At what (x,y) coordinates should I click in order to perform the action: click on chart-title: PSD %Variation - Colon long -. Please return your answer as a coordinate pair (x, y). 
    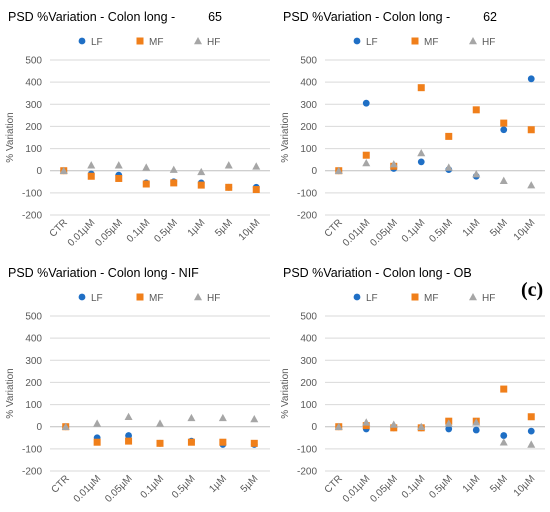
    Looking at the image, I should click on (366, 17).